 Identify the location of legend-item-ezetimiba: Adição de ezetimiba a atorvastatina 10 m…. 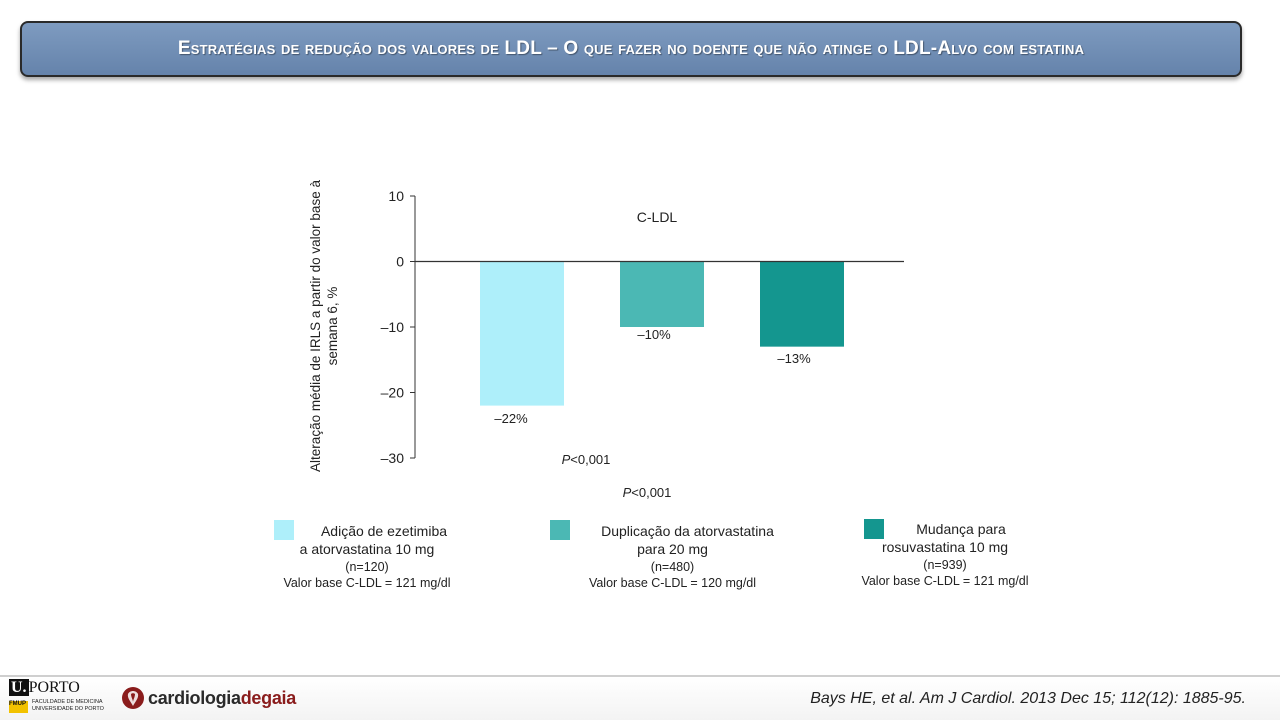
(367, 556).